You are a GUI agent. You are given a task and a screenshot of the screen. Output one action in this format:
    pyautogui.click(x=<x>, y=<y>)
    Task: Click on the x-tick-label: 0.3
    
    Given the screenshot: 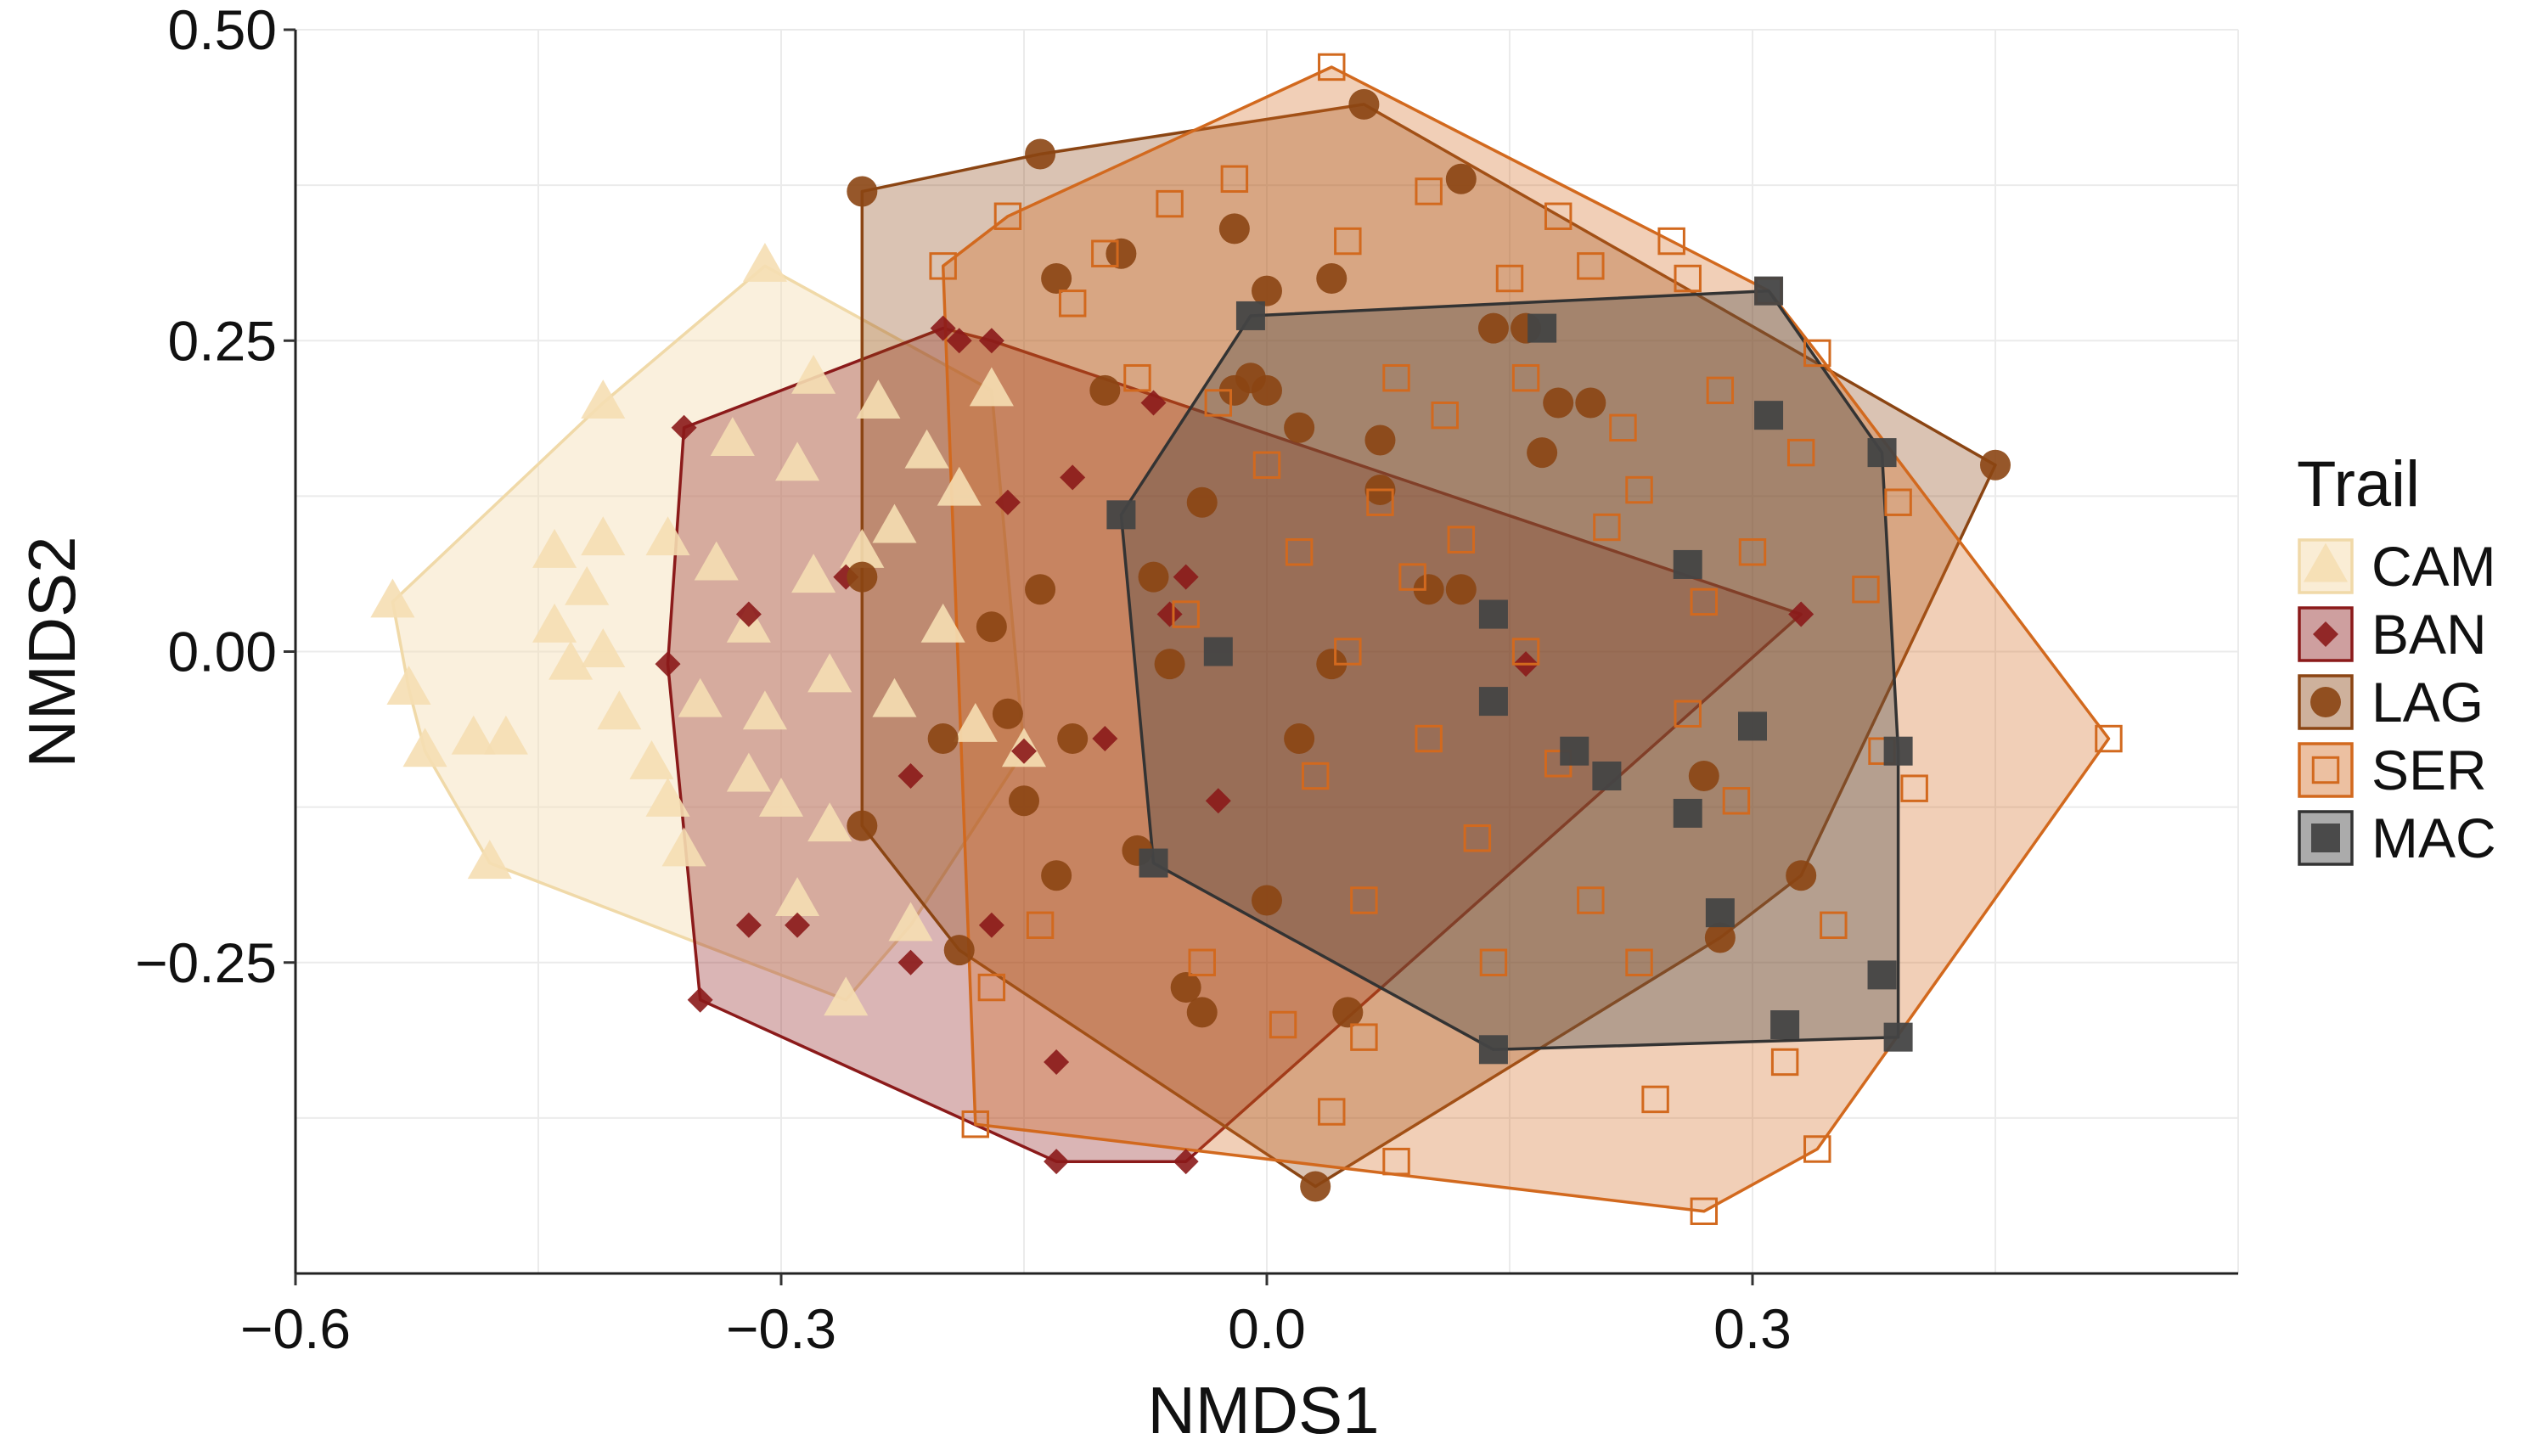 What is the action you would take?
    pyautogui.click(x=1753, y=1328)
    